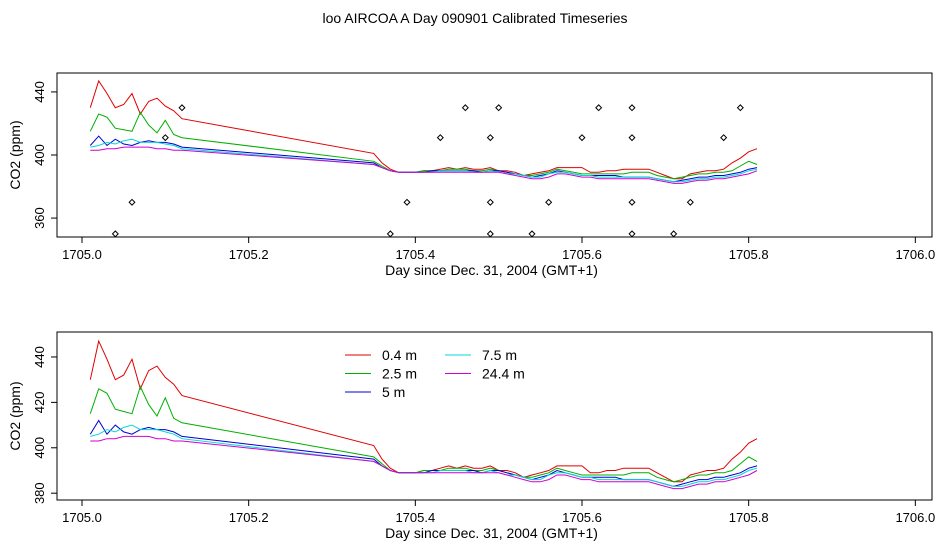  Describe the element at coordinates (39, 92) in the screenshot. I see `panel-1-y-tick-label: 440` at that location.